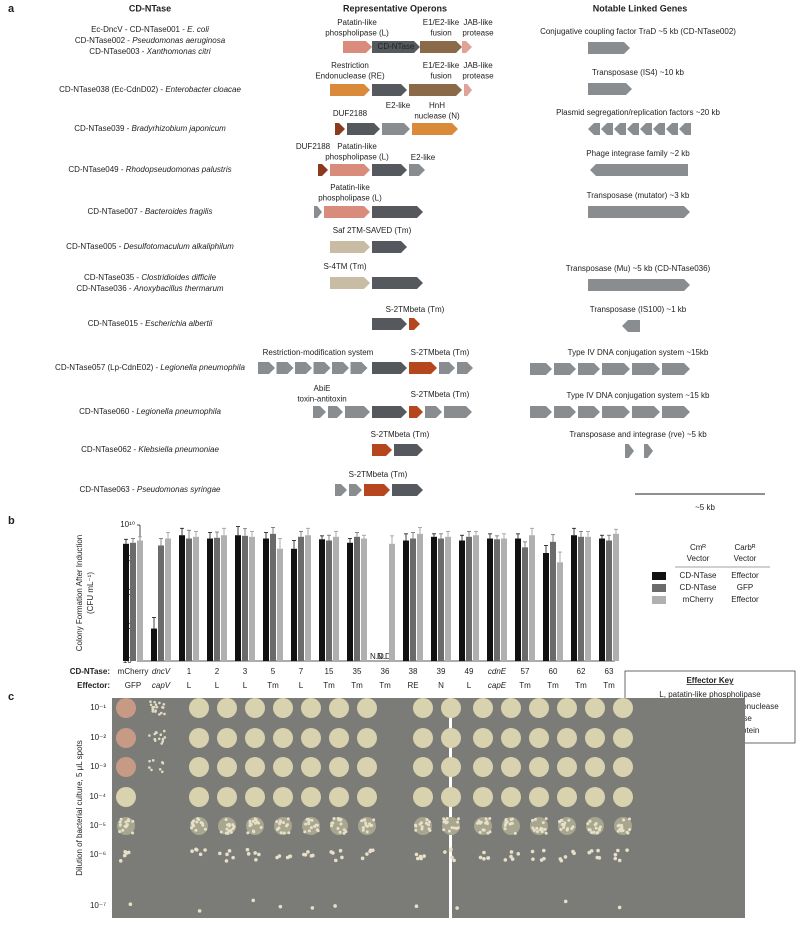 The height and width of the screenshot is (926, 800). I want to click on category-label: 63, so click(609, 671).